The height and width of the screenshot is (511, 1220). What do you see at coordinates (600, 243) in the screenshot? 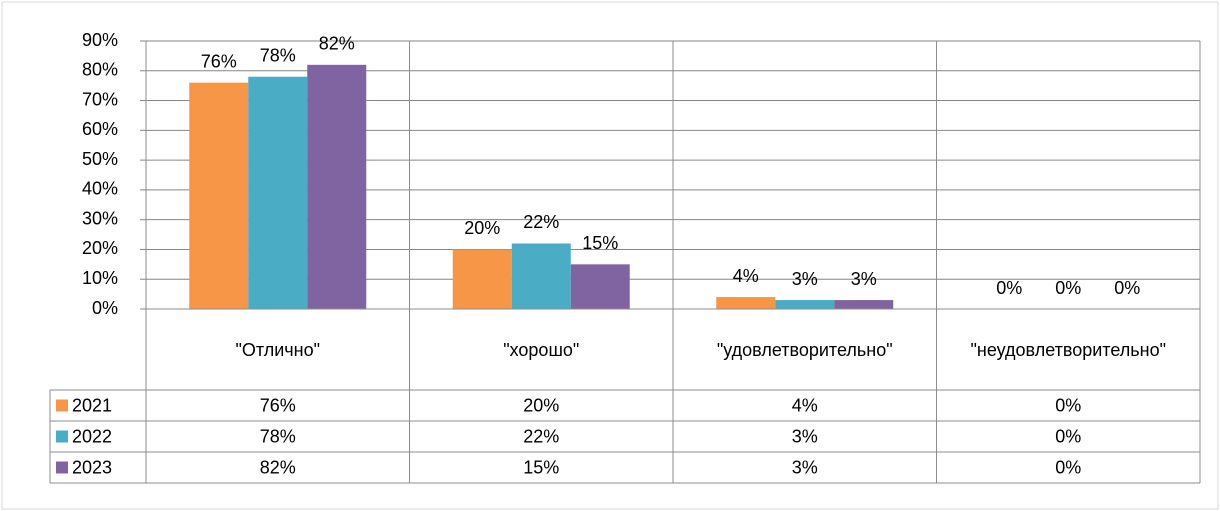
I see `data-label: 15%` at bounding box center [600, 243].